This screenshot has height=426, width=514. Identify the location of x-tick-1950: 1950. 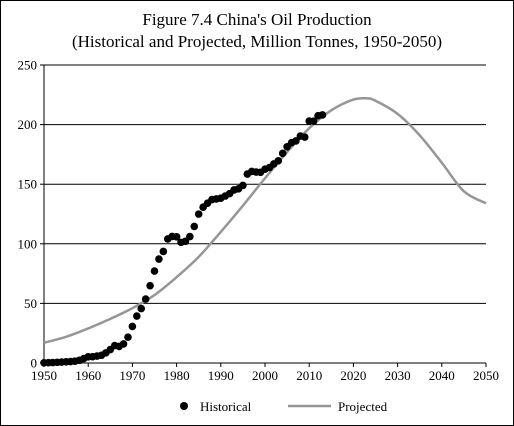
(44, 375).